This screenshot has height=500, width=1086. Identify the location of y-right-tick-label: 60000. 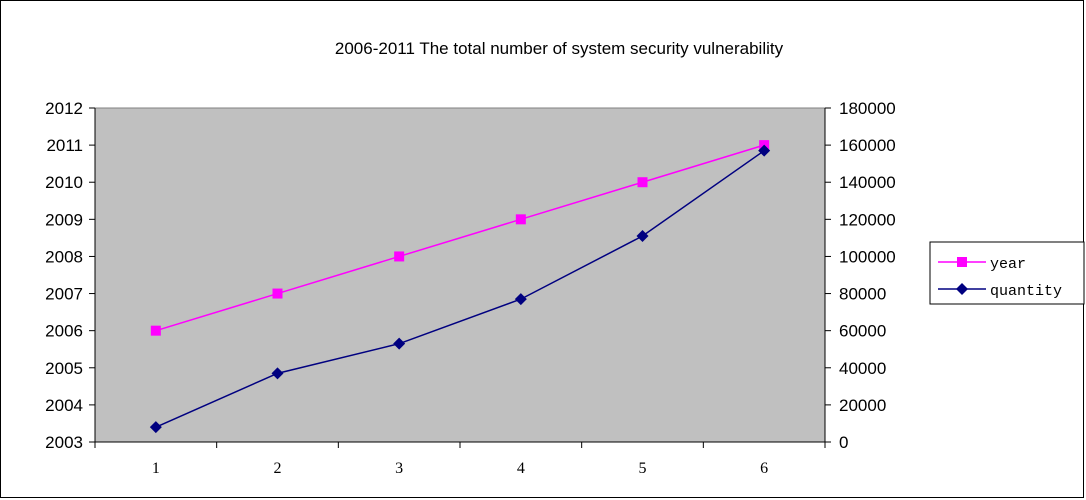
(862, 331).